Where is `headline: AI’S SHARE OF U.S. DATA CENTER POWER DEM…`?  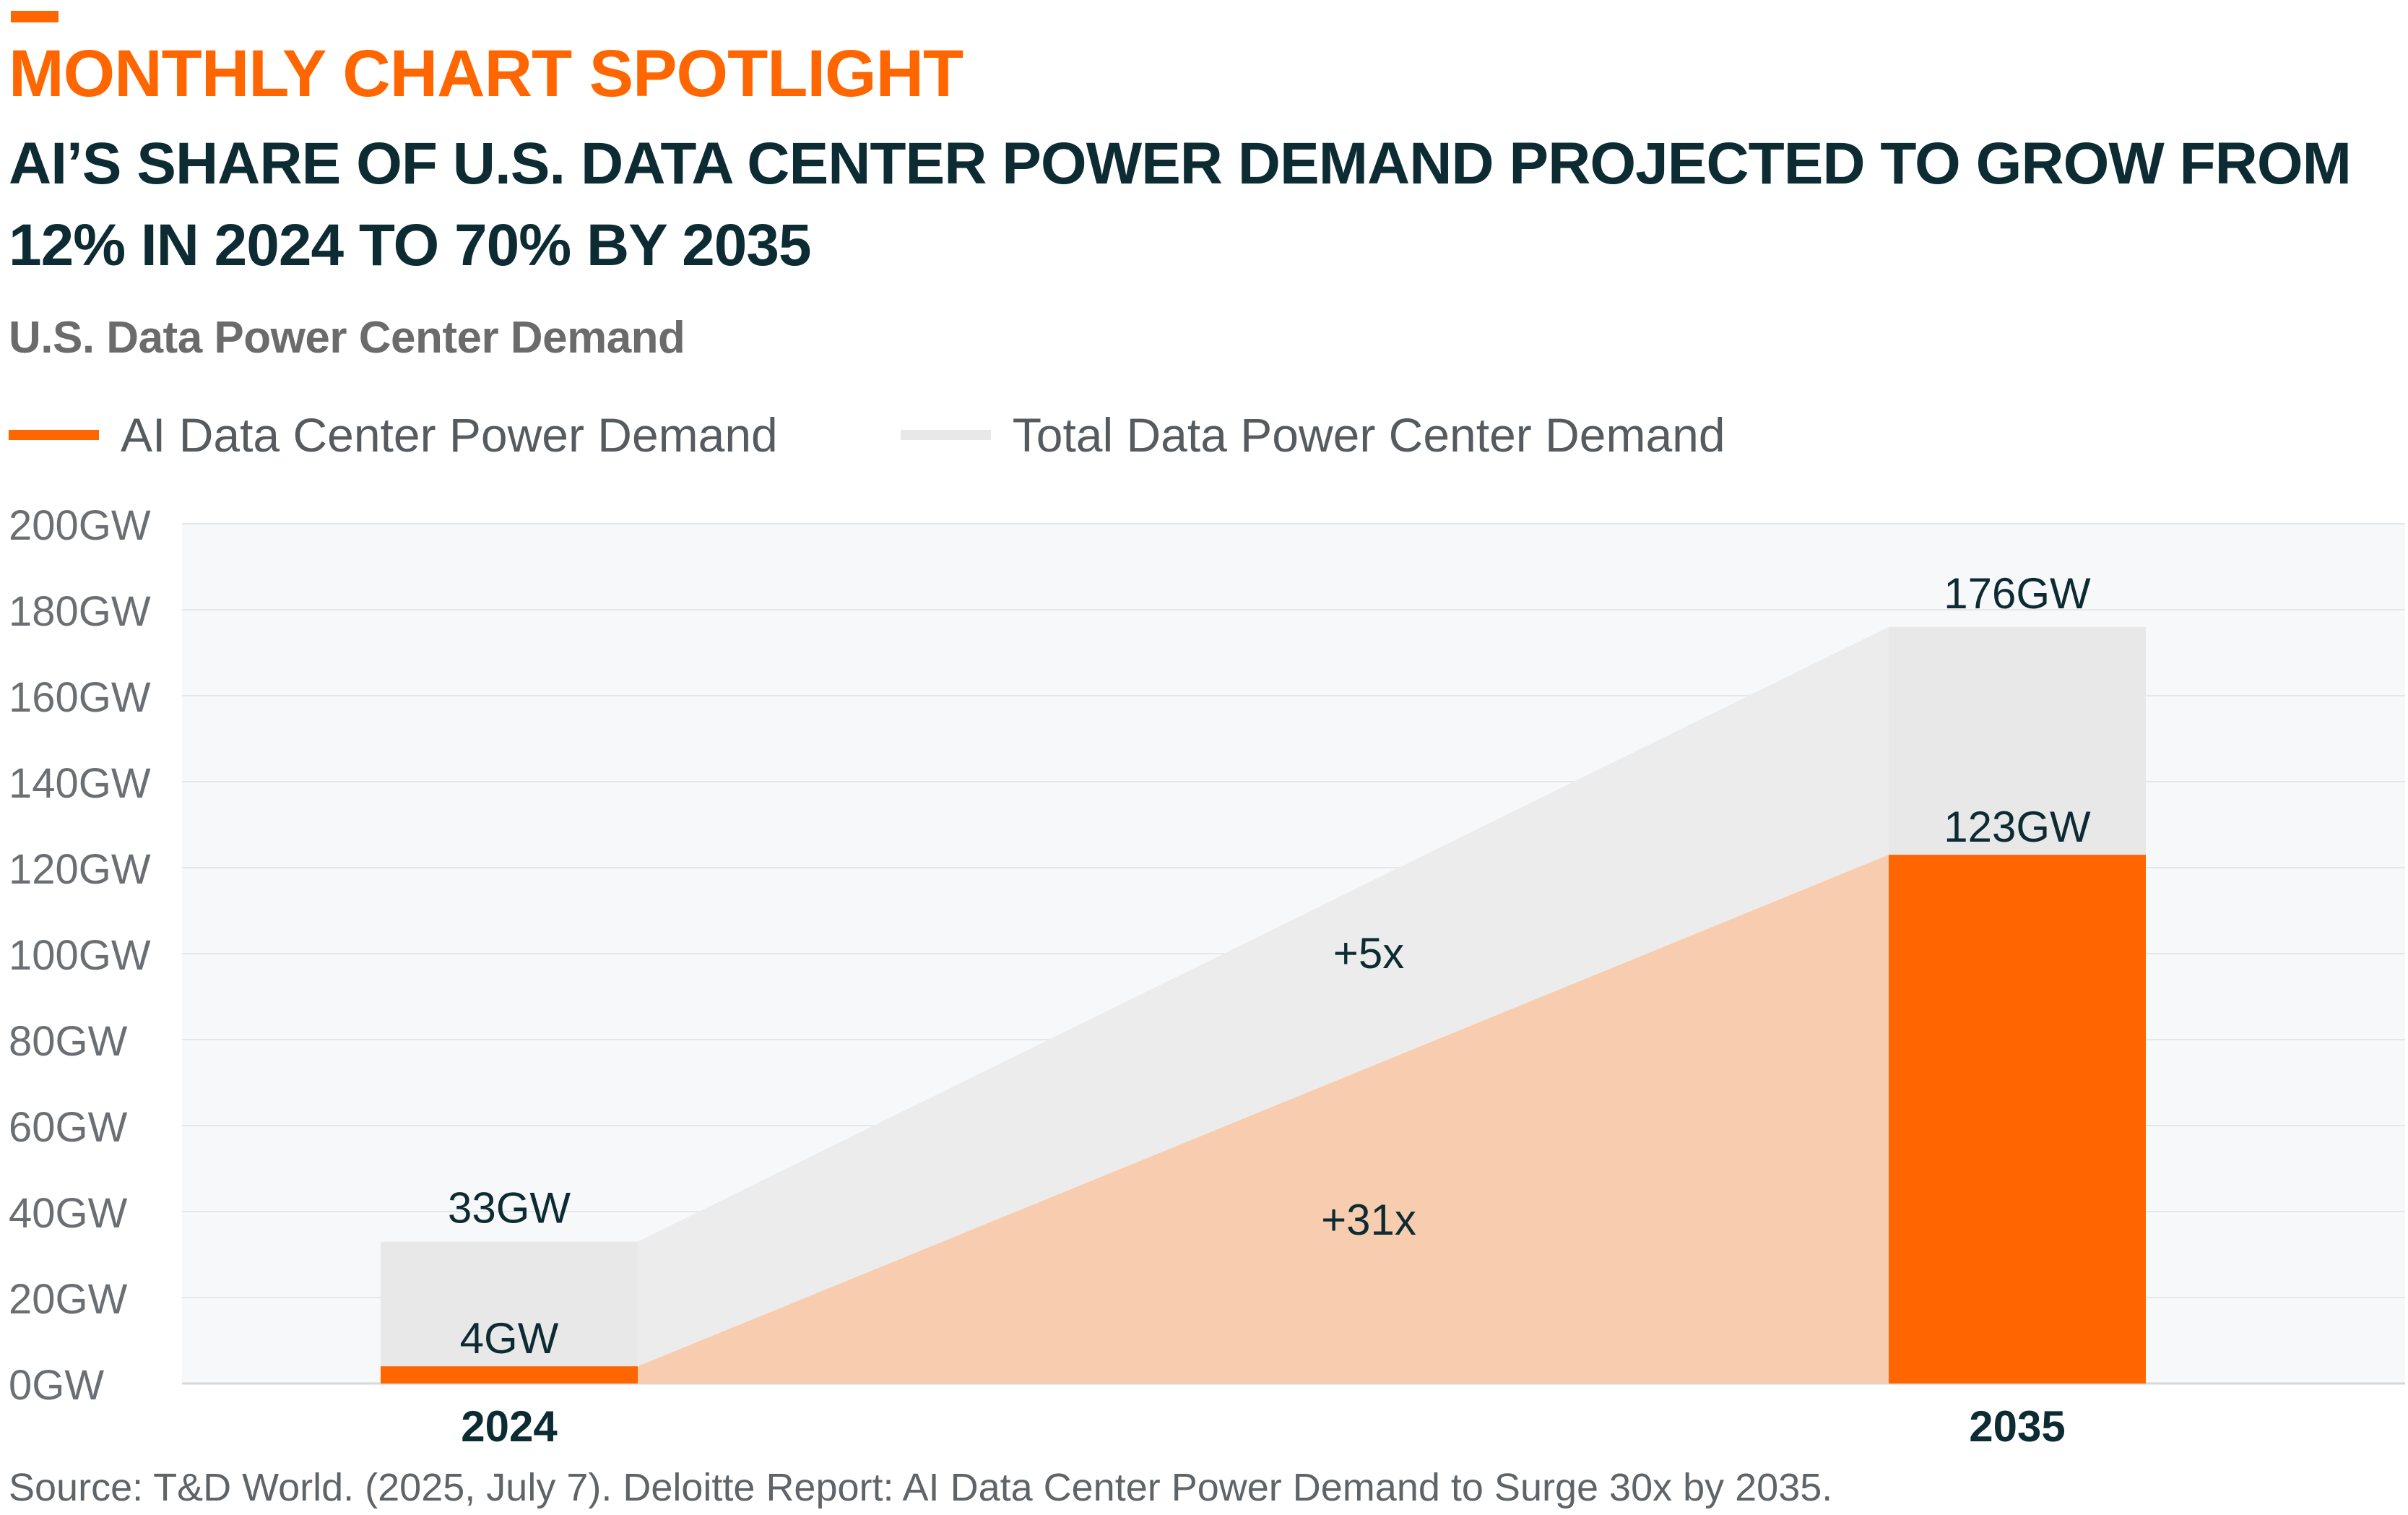 headline: AI’S SHARE OF U.S. DATA CENTER POWER DEM… is located at coordinates (1180, 205).